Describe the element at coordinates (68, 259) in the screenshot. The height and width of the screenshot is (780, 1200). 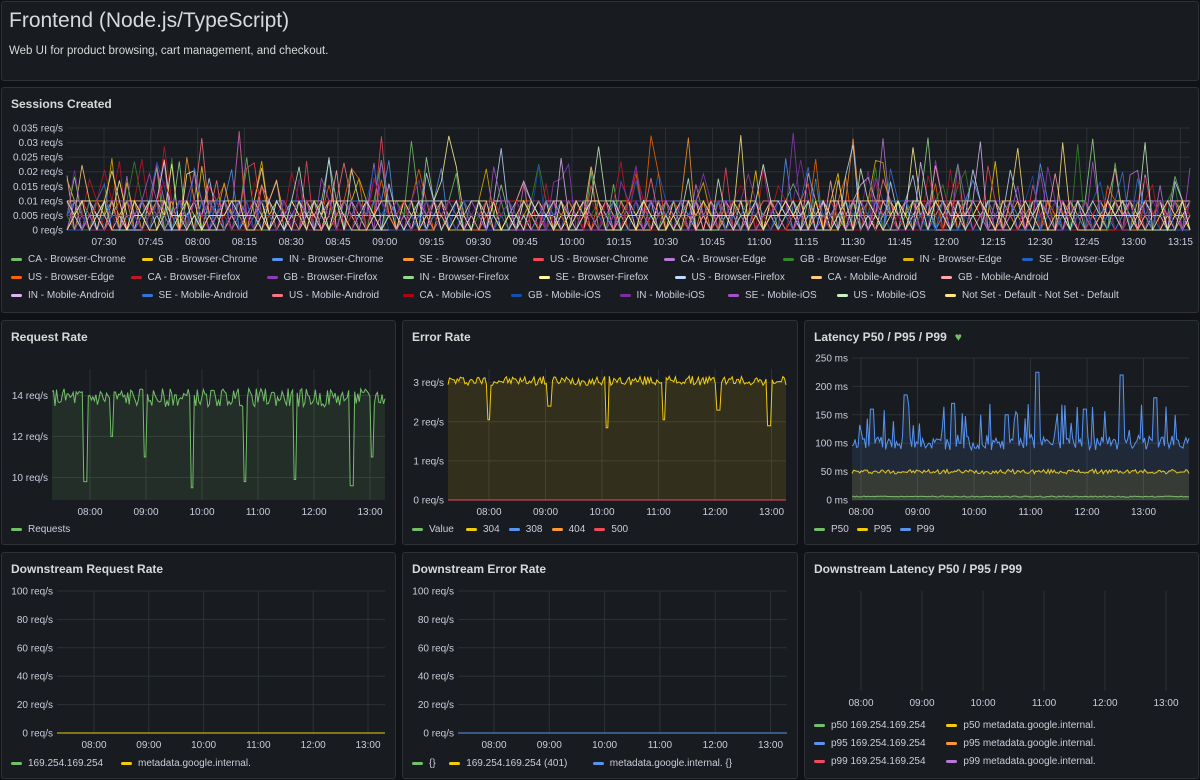
I see `legend-item: CA - Browser-Chrome` at that location.